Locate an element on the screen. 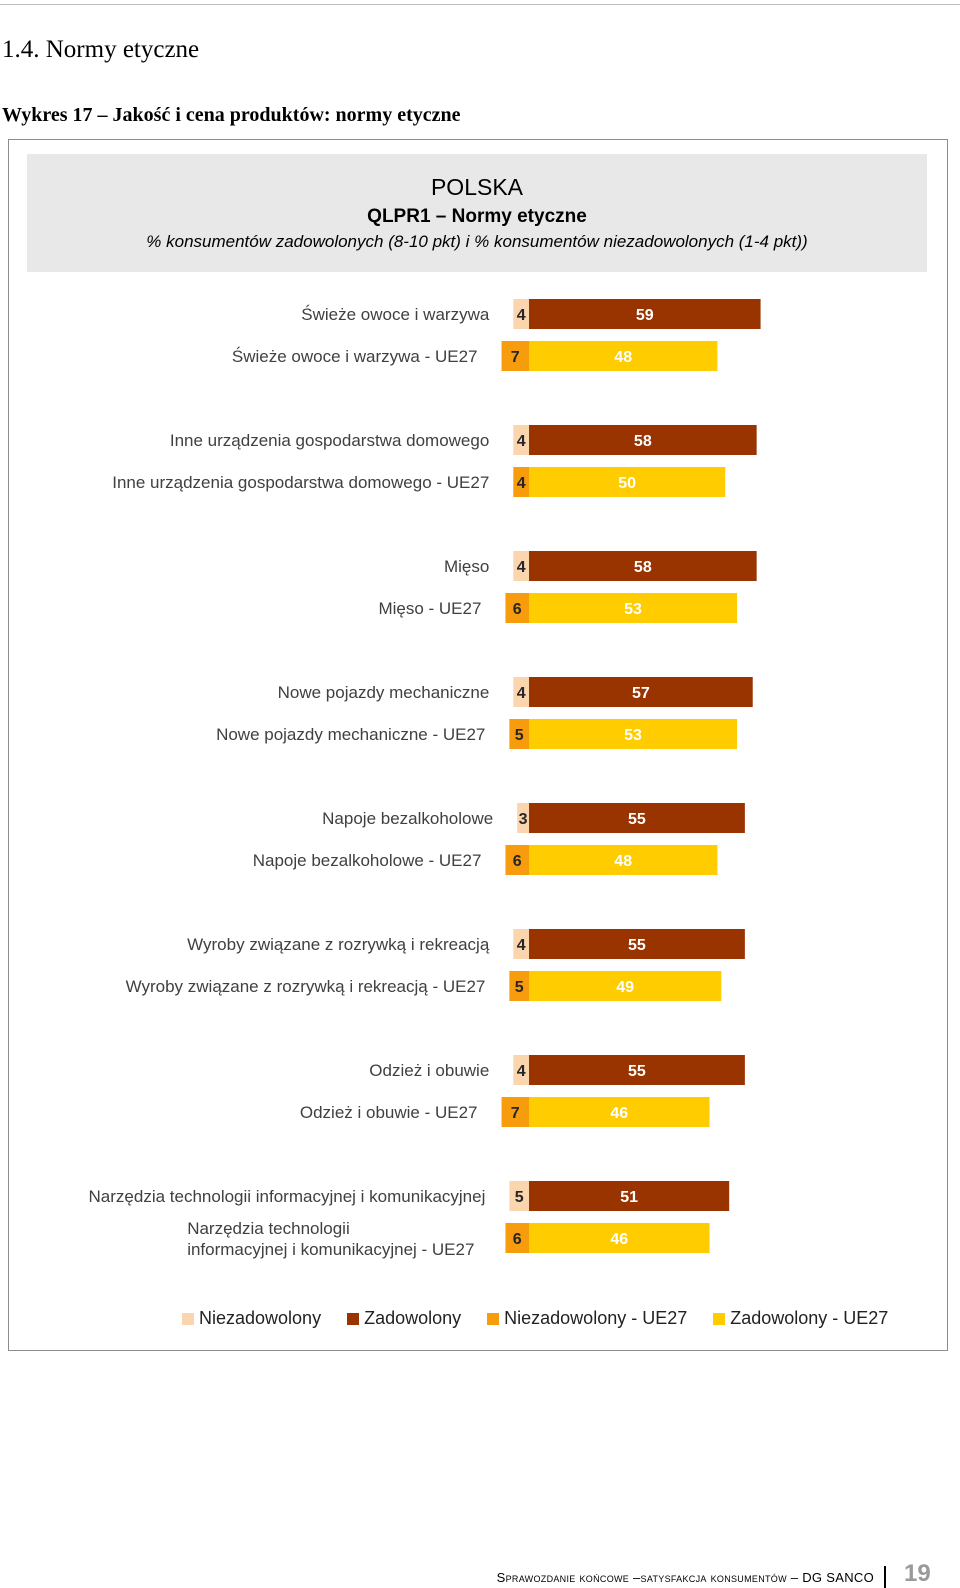 This screenshot has height=1588, width=960. legend-swatch-niezadowolony-ue27 is located at coordinates (493, 1318).